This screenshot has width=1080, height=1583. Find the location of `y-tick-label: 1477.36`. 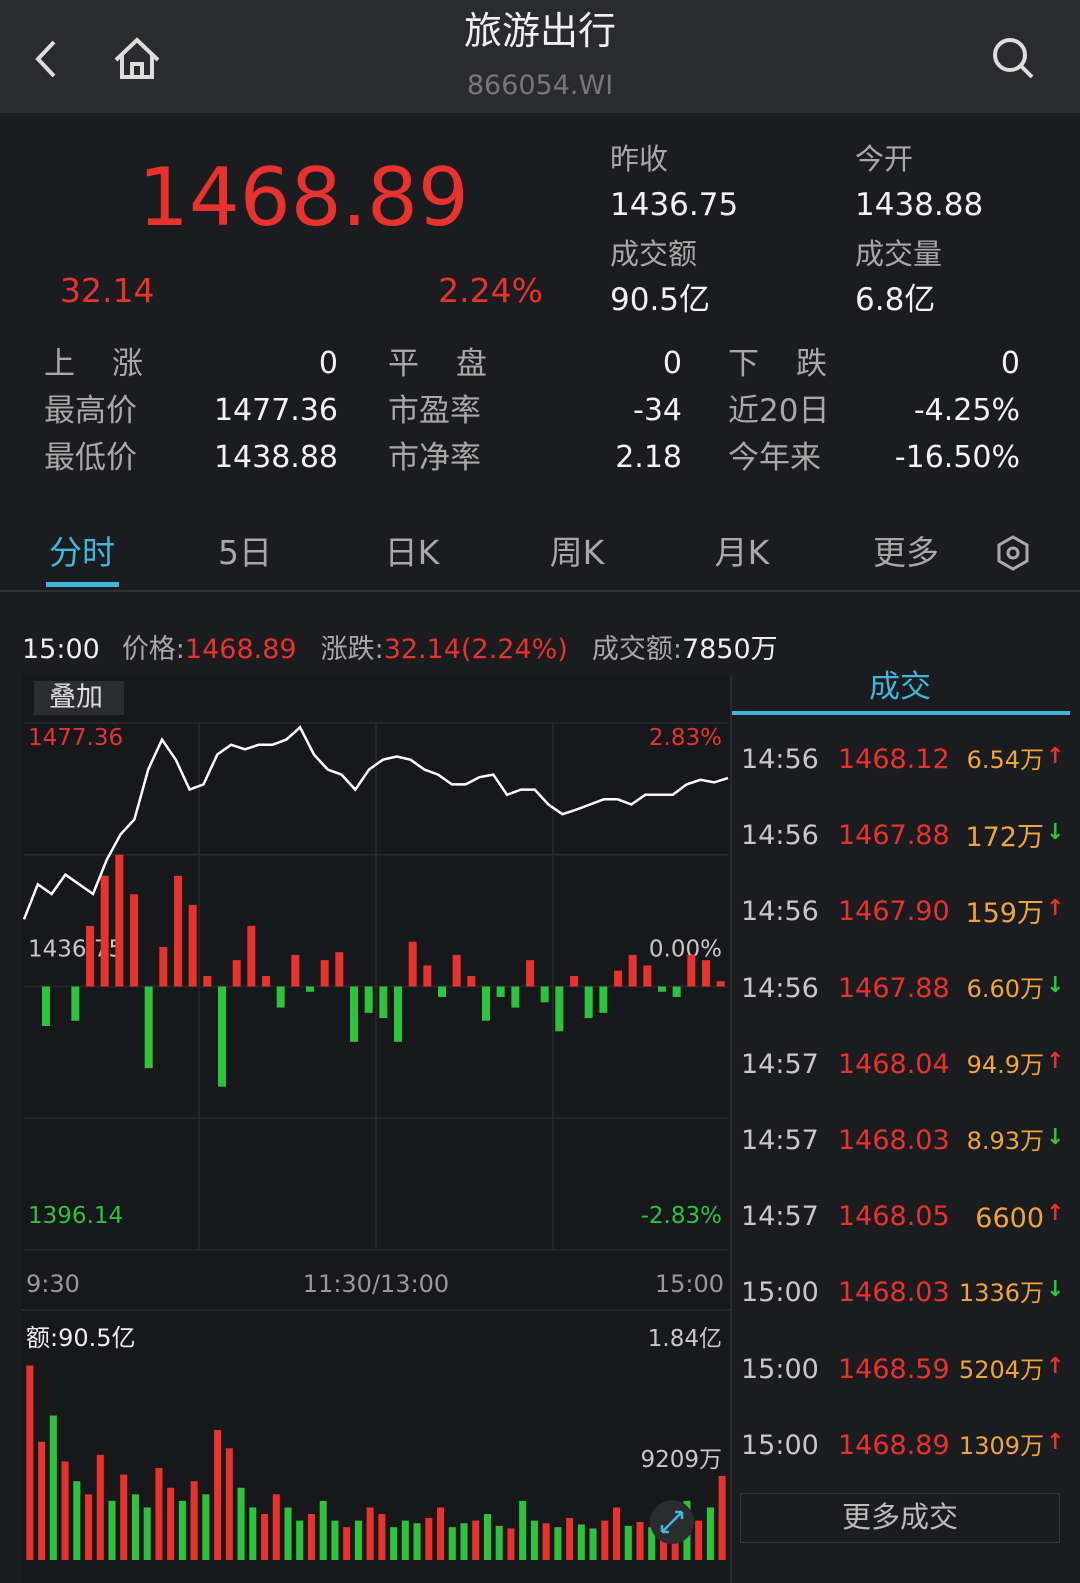

y-tick-label: 1477.36 is located at coordinates (75, 738).